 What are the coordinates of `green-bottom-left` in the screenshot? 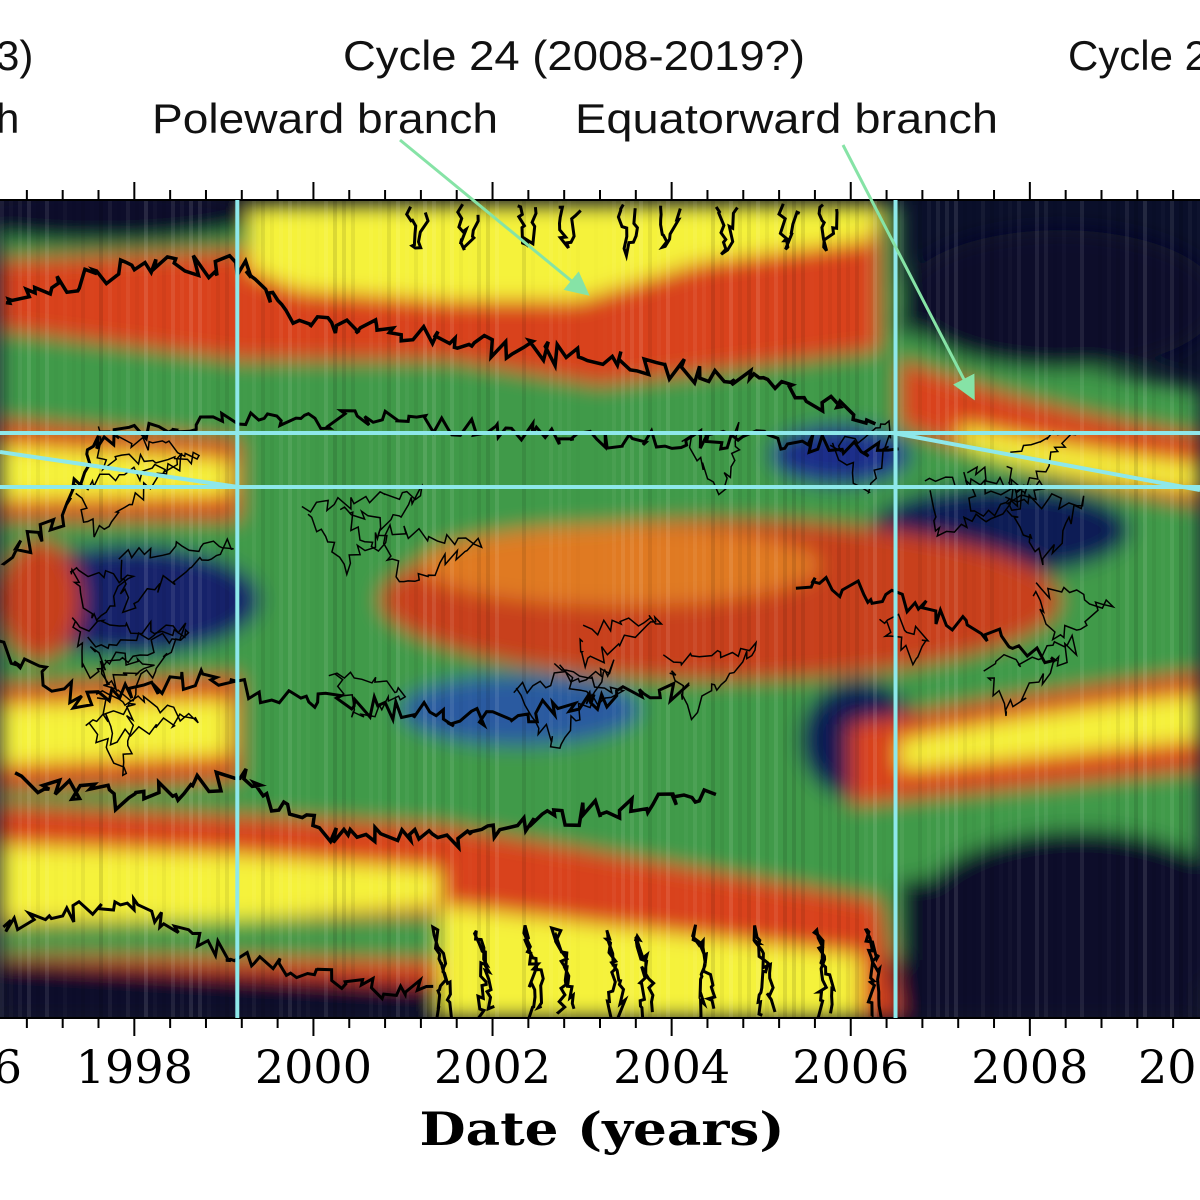 It's located at (220, 937).